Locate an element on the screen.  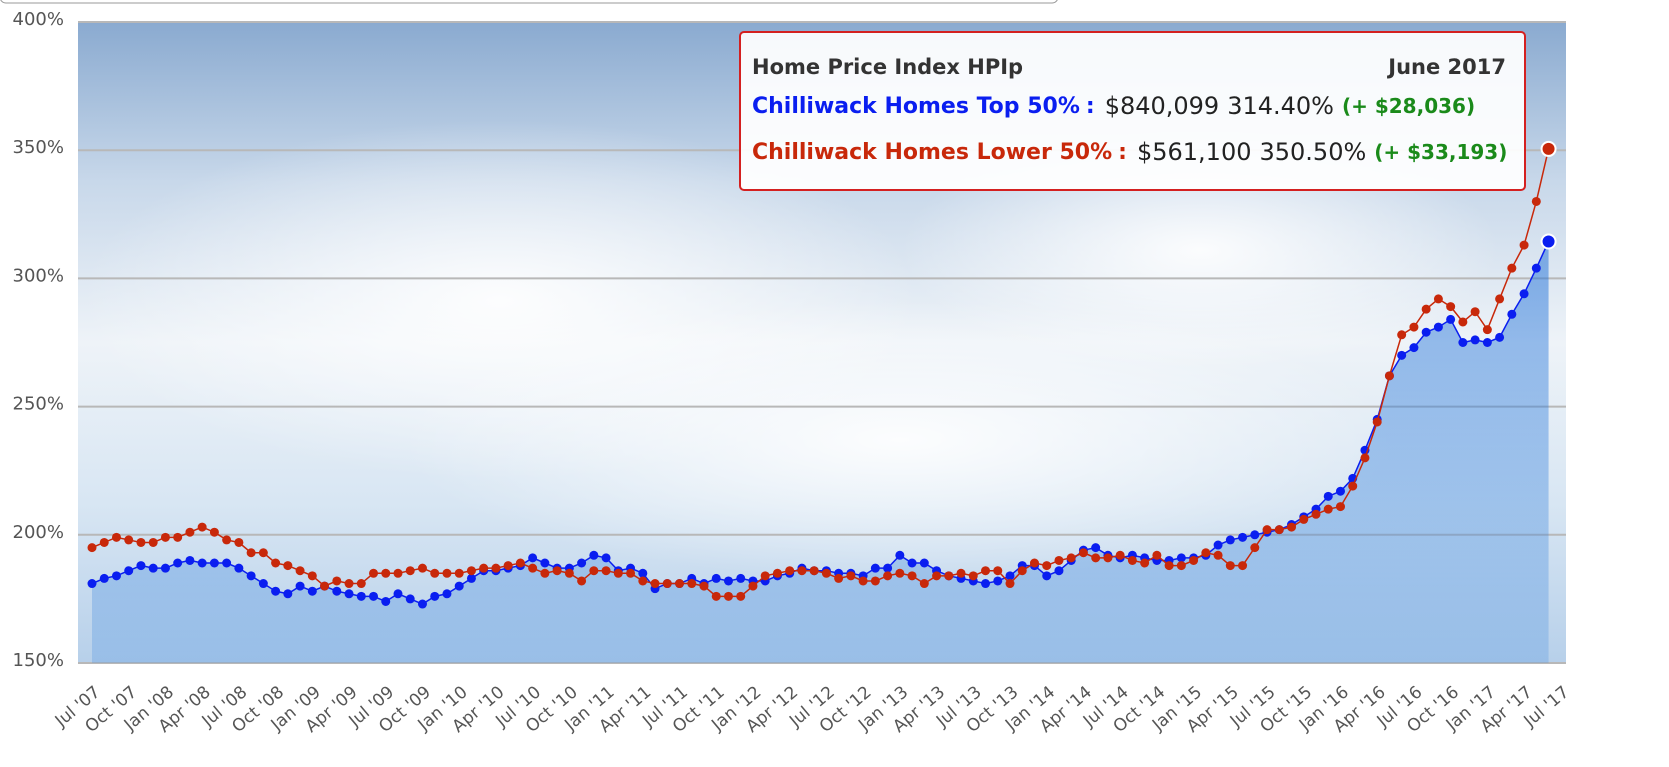
top-control is located at coordinates (529, 2).